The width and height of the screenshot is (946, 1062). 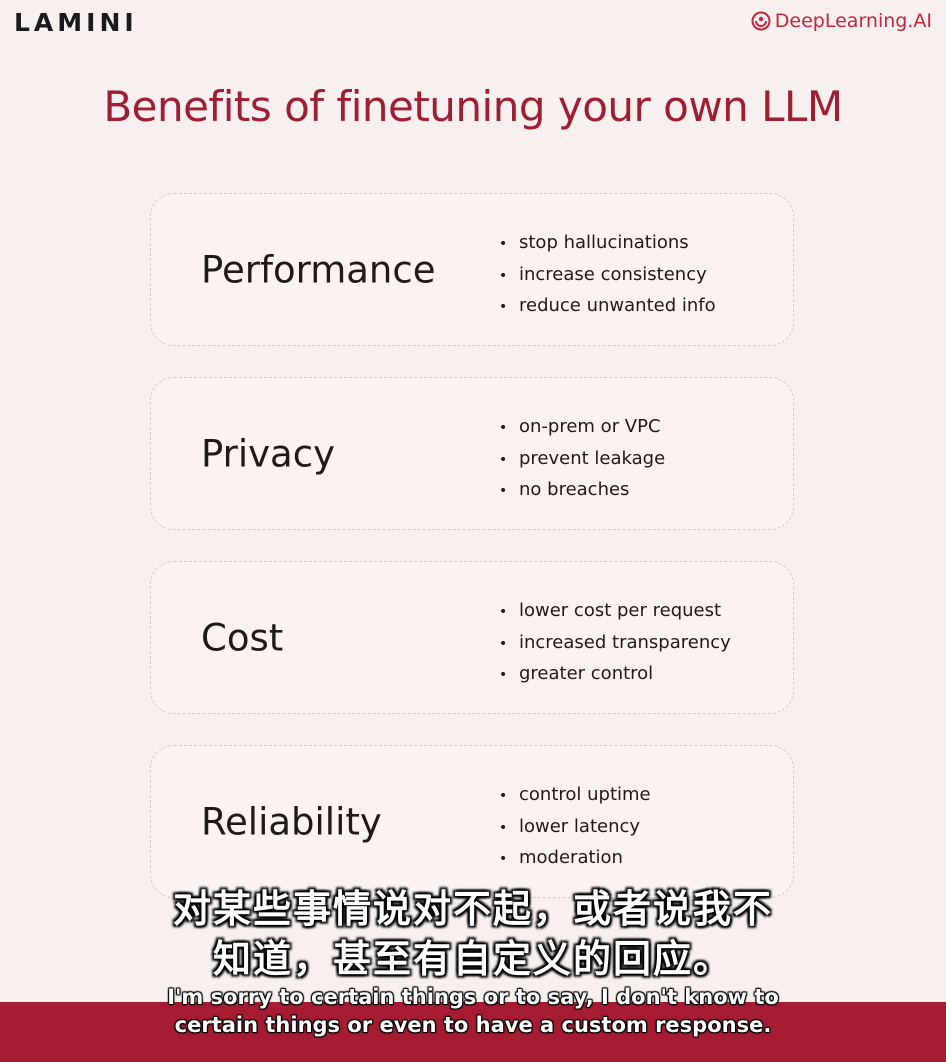 What do you see at coordinates (472, 959) in the screenshot?
I see `subtitle-zh-line2: 知道，甚至有自定义的回应。` at bounding box center [472, 959].